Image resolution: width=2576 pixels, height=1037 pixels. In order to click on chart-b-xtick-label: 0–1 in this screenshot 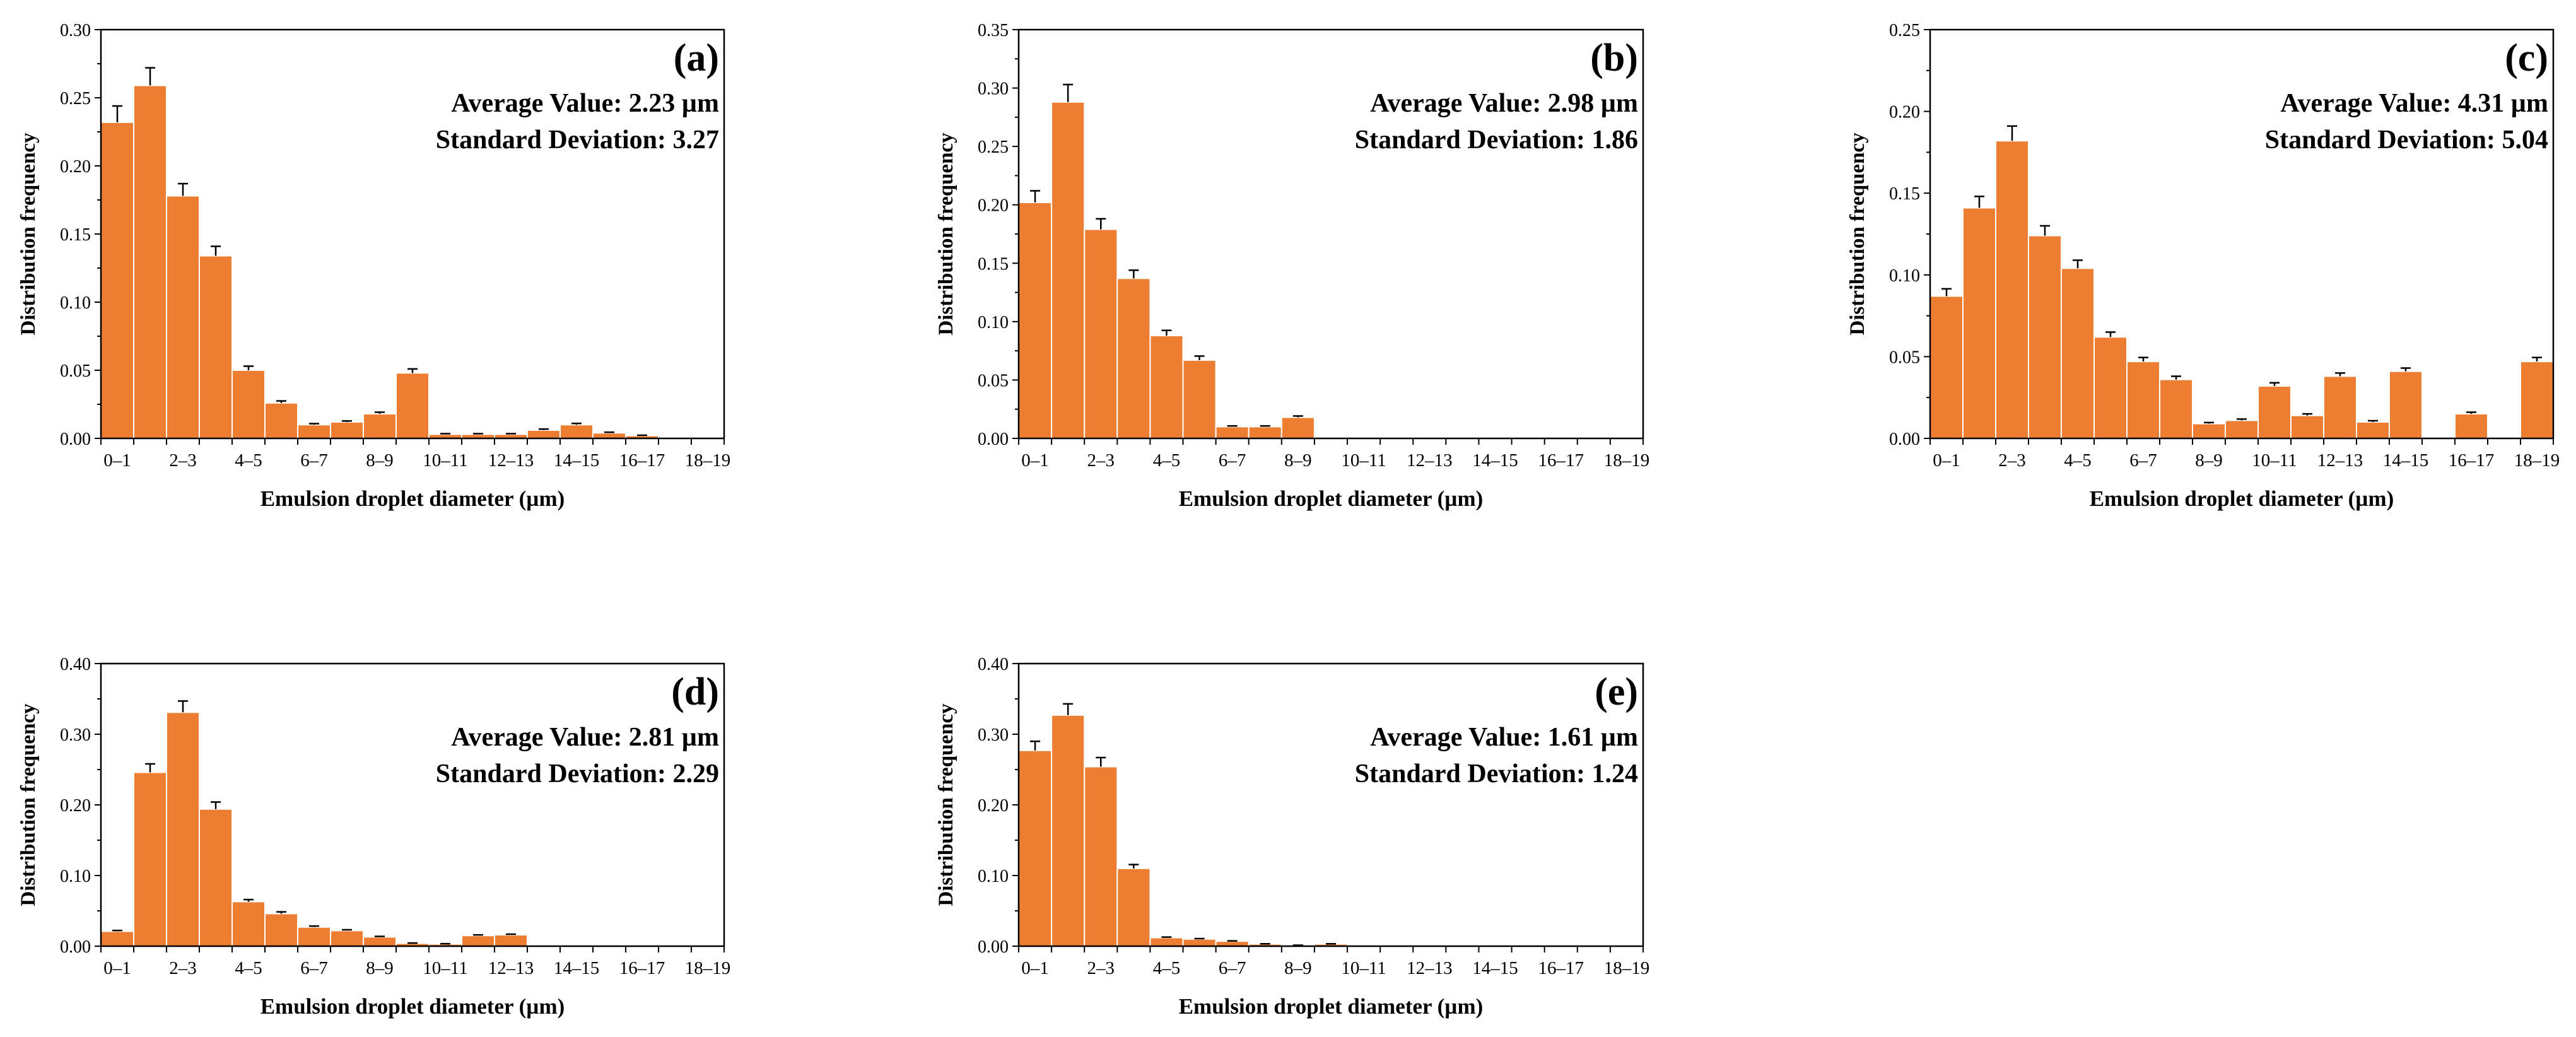, I will do `click(1035, 460)`.